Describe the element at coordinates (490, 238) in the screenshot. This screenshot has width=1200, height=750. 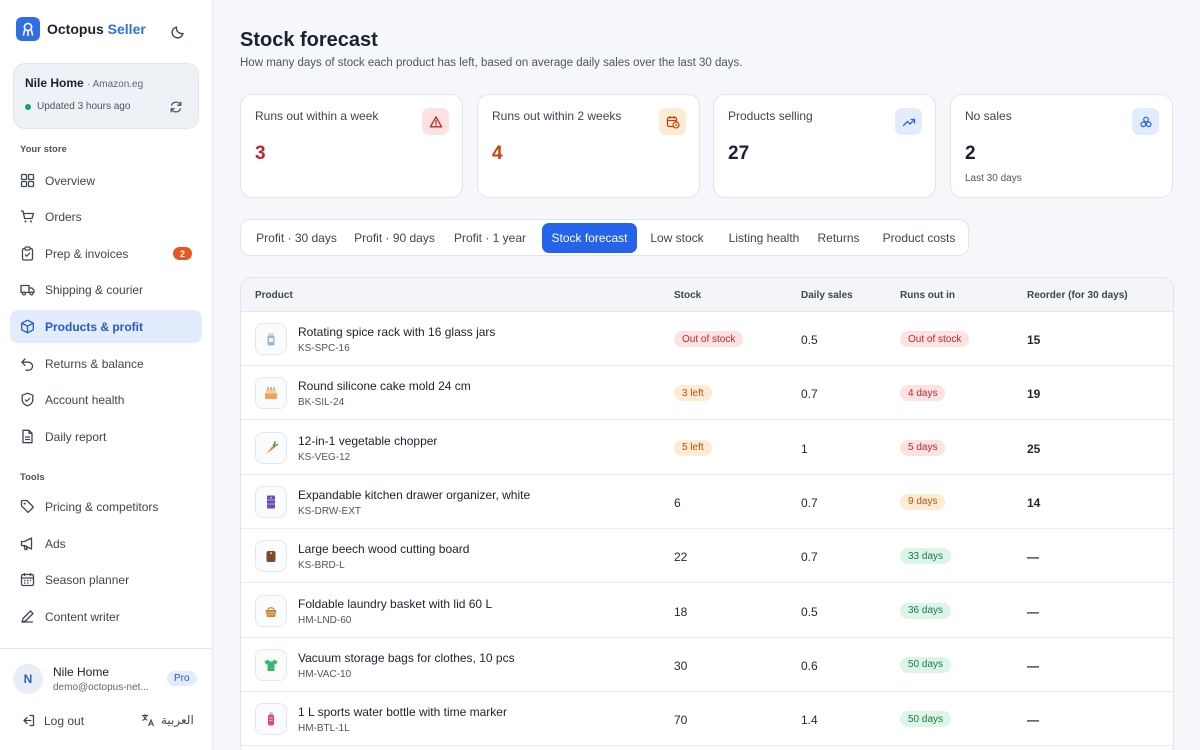
I see `tab-profit-1-year: Profit · 1 year` at that location.